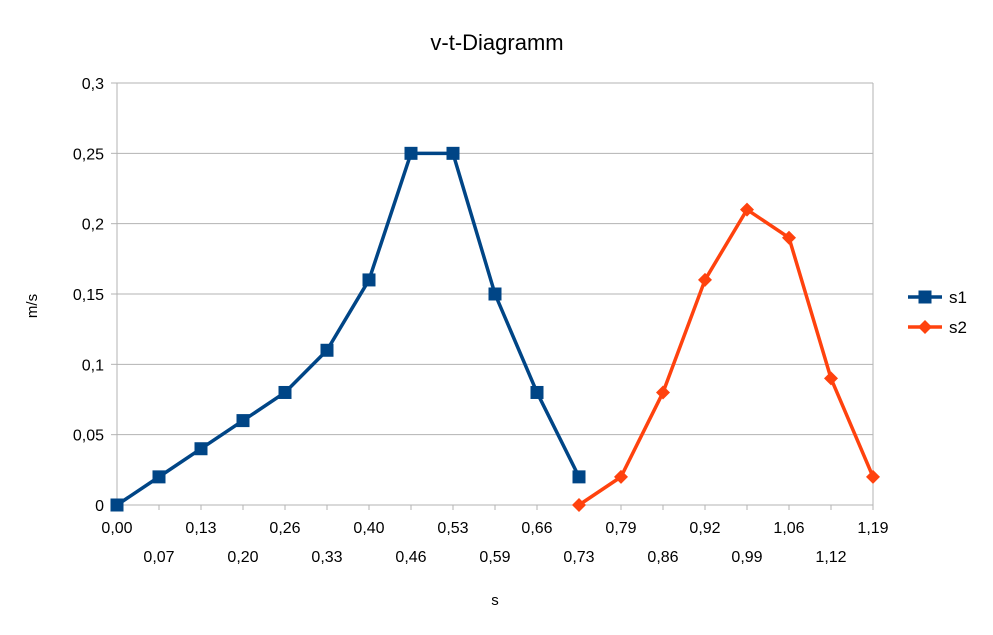 The image size is (993, 635). Describe the element at coordinates (925, 297) in the screenshot. I see `legend-marker-s1` at that location.